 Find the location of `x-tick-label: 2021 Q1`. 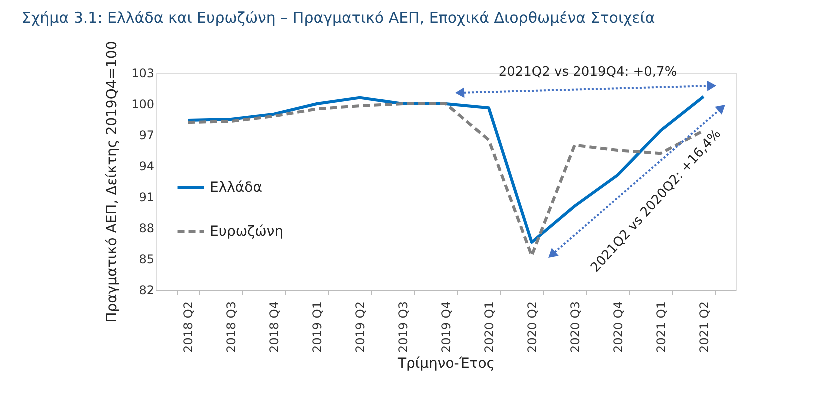

x-tick-label: 2021 Q1 is located at coordinates (661, 327).